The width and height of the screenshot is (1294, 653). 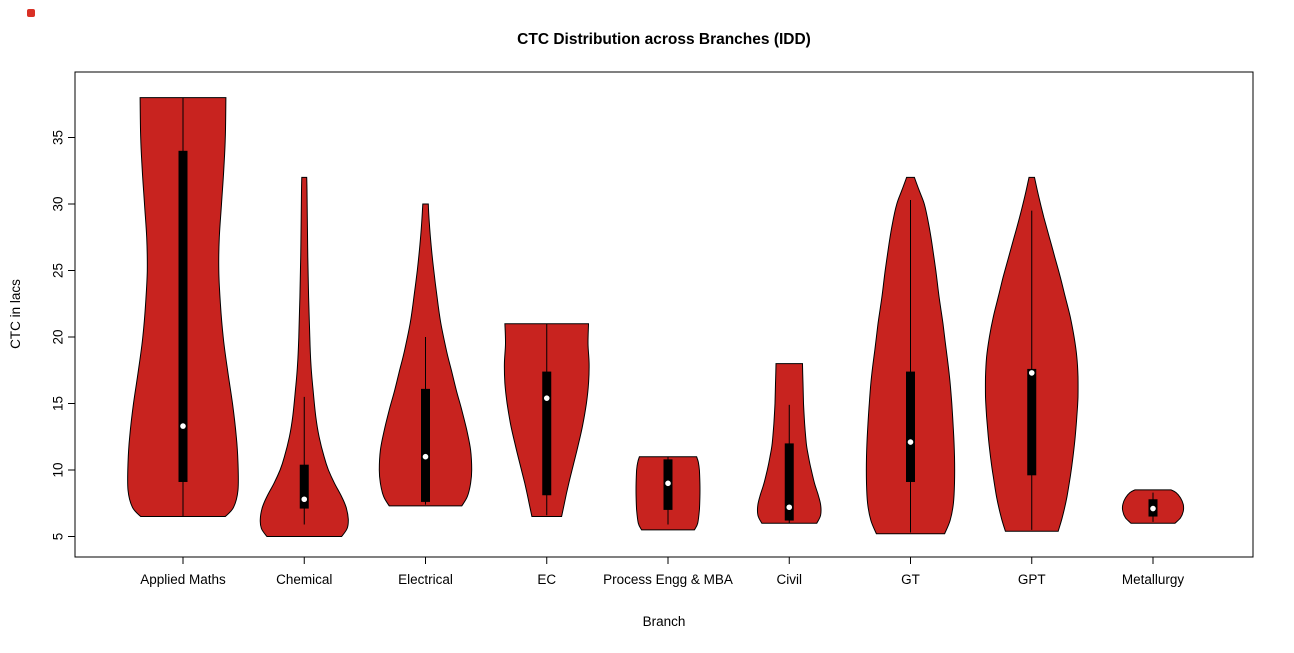 What do you see at coordinates (1032, 579) in the screenshot?
I see `x-category-label-gpt: GPT` at bounding box center [1032, 579].